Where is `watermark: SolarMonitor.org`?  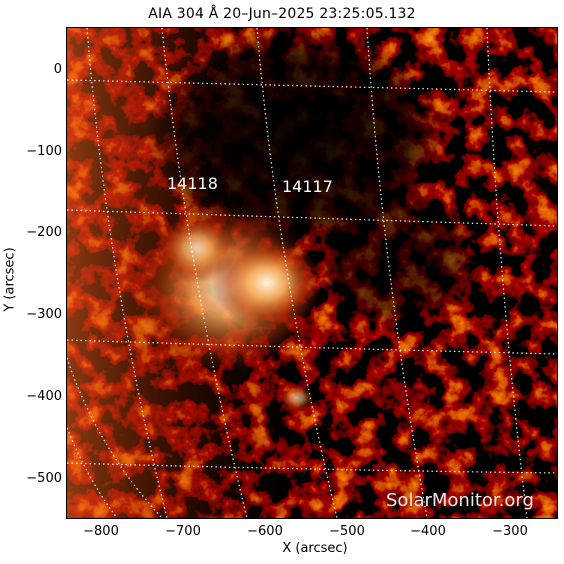
watermark: SolarMonitor.org is located at coordinates (460, 500).